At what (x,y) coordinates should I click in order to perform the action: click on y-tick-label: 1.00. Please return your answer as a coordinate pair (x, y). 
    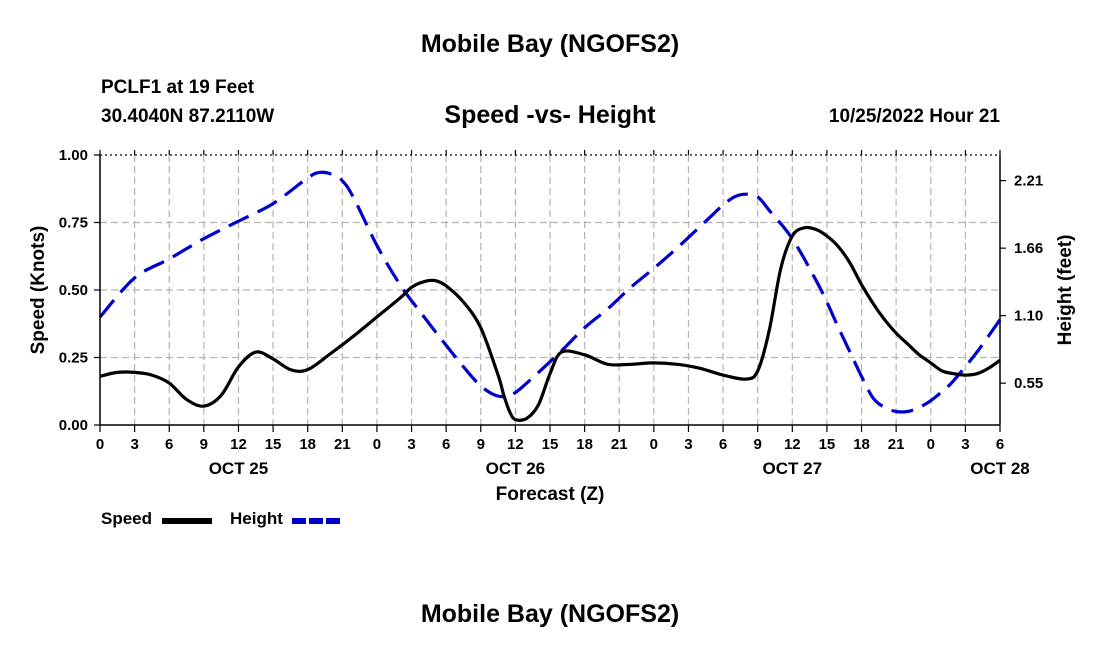
    Looking at the image, I should click on (73, 155).